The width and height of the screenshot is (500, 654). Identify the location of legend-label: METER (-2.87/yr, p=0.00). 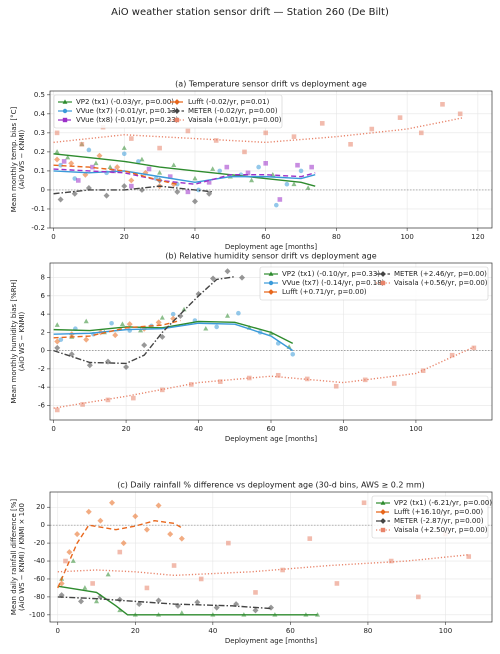
(439, 521).